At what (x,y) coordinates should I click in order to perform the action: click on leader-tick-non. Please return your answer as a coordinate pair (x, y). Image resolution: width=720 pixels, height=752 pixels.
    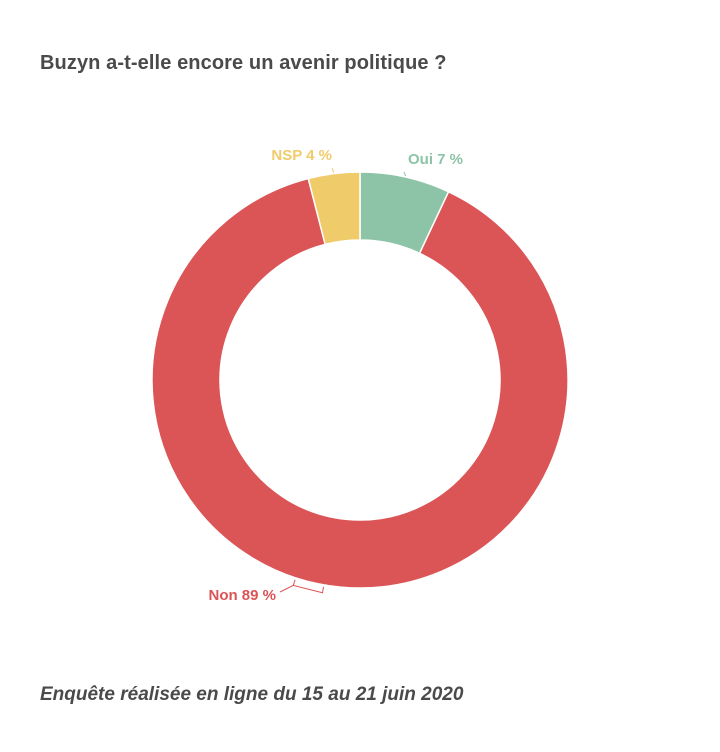
    Looking at the image, I should click on (294, 582).